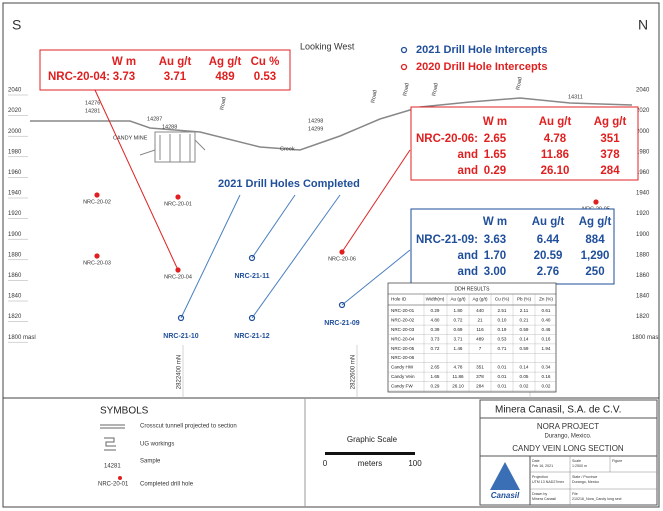 The height and width of the screenshot is (511, 663). Describe the element at coordinates (595, 240) in the screenshot. I see `label: 884` at that location.